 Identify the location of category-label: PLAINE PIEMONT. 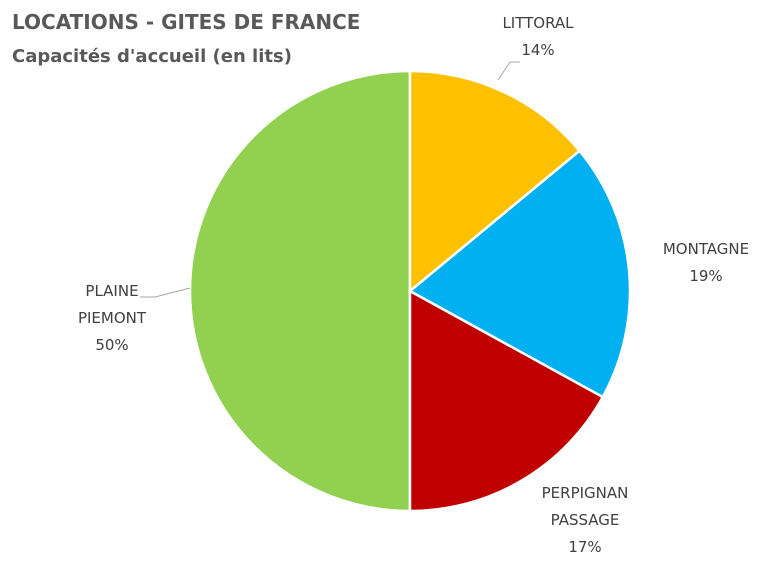
(112, 304).